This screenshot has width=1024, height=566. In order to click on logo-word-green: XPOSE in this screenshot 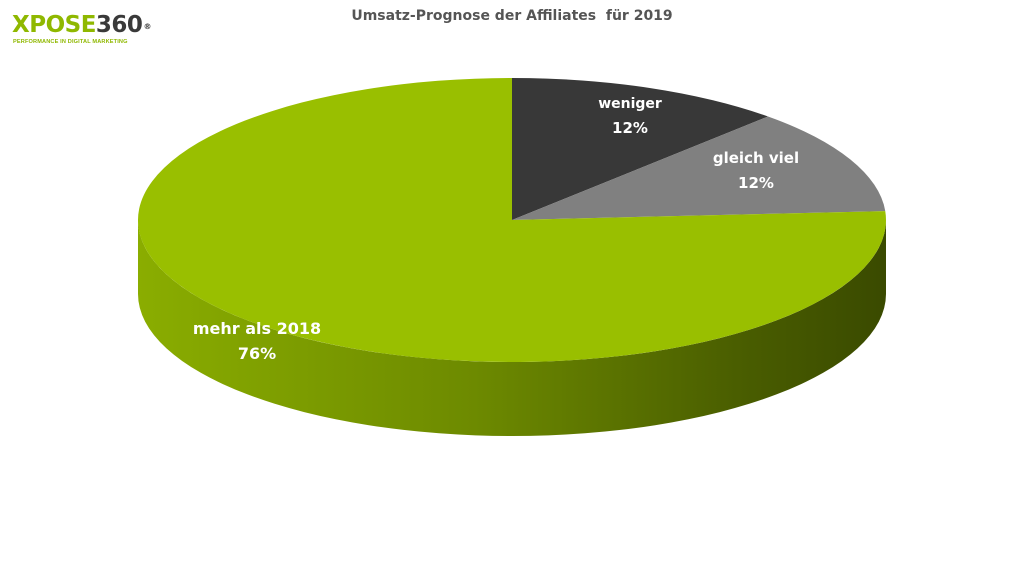, I will do `click(54, 25)`.